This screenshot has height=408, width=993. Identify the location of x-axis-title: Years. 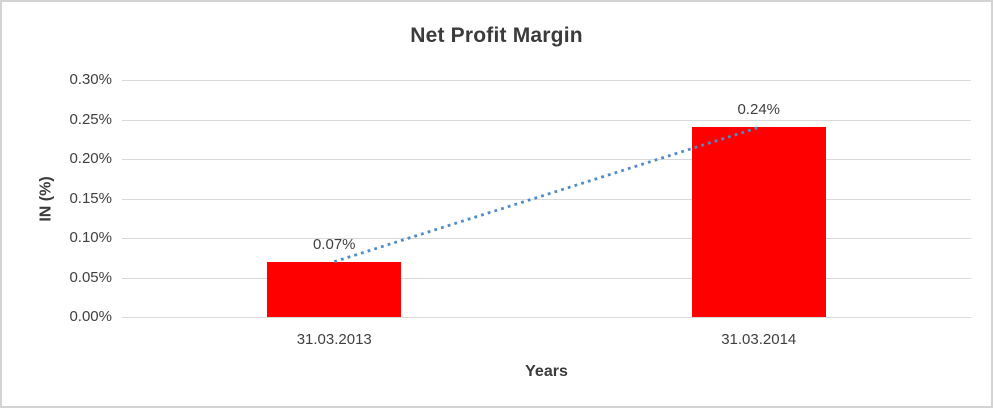
(546, 371).